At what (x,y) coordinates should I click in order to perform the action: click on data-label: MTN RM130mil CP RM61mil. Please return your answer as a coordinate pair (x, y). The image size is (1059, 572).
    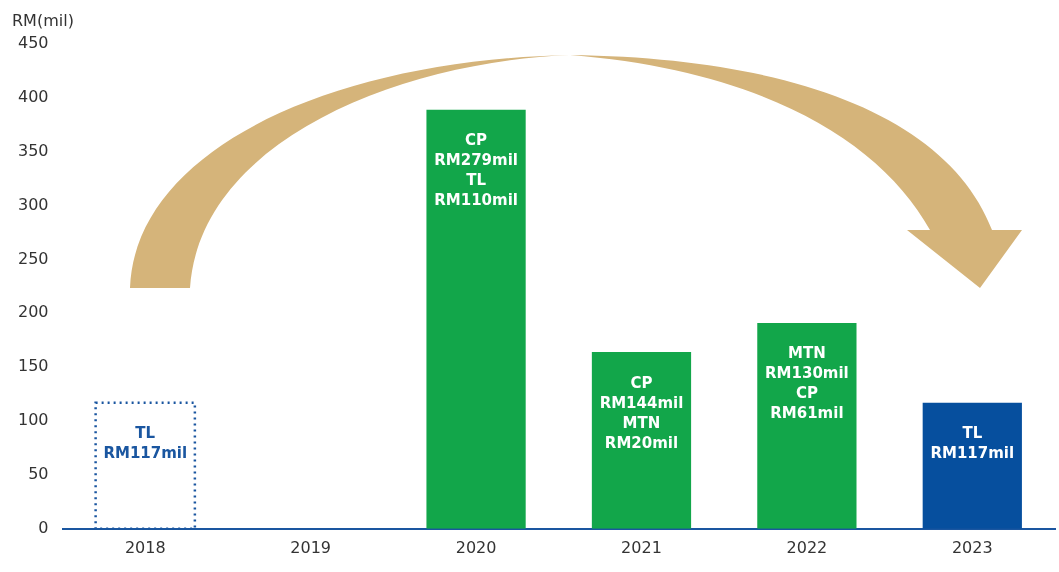
    Looking at the image, I should click on (807, 383).